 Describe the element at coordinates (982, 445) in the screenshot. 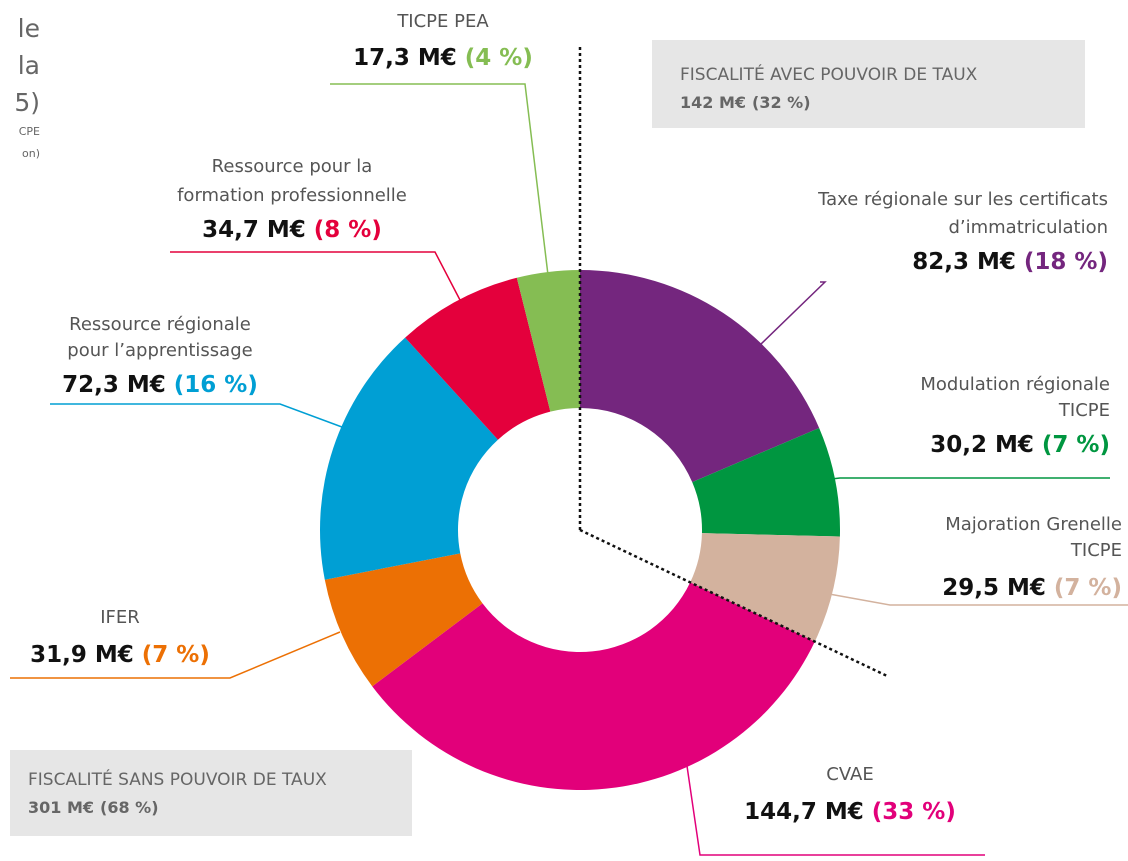

I see `value-label: 30,2 M€` at that location.